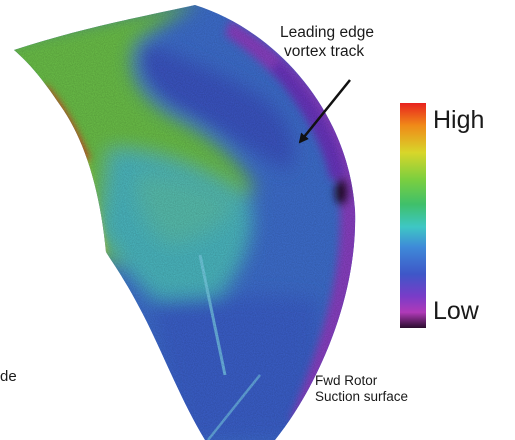 The image size is (515, 440). What do you see at coordinates (456, 311) in the screenshot?
I see `legend-low-label: Low` at bounding box center [456, 311].